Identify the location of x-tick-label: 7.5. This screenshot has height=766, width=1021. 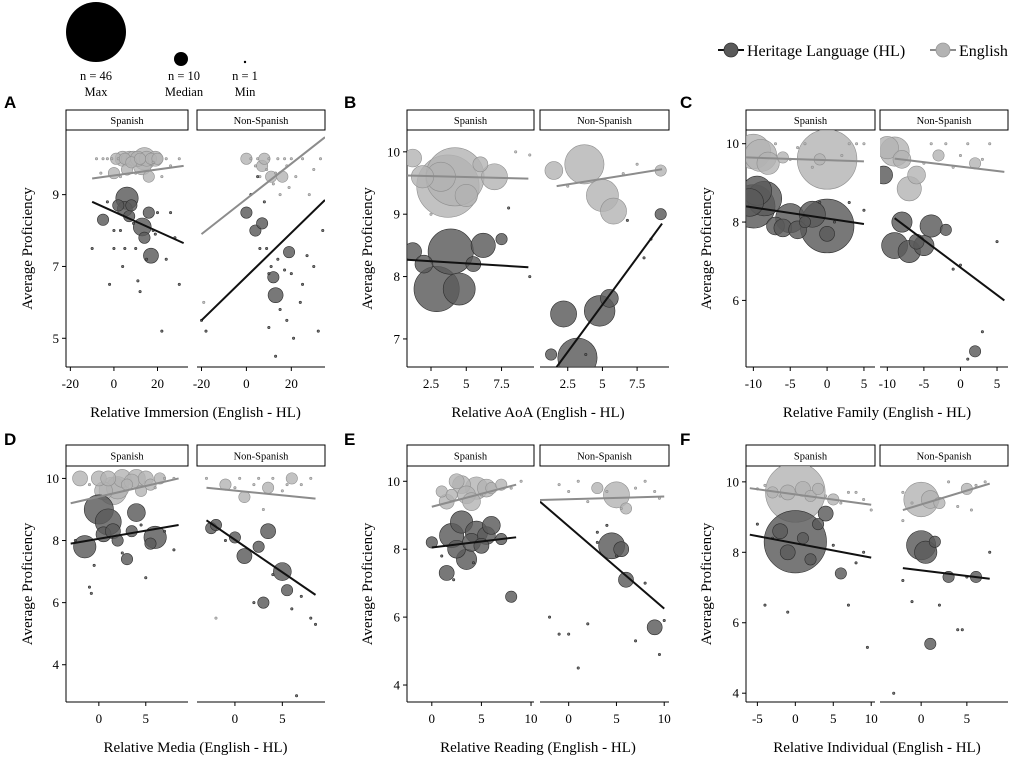
(501, 383).